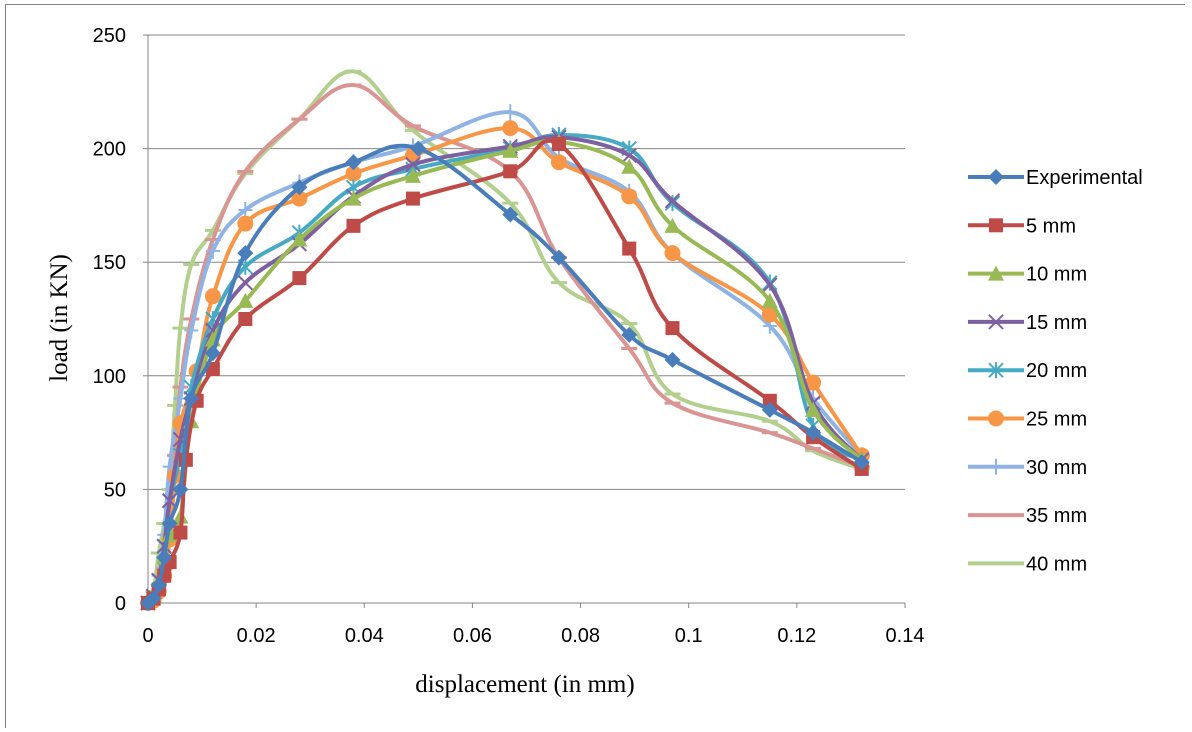  What do you see at coordinates (580, 636) in the screenshot?
I see `x-tick-label: 0.08` at bounding box center [580, 636].